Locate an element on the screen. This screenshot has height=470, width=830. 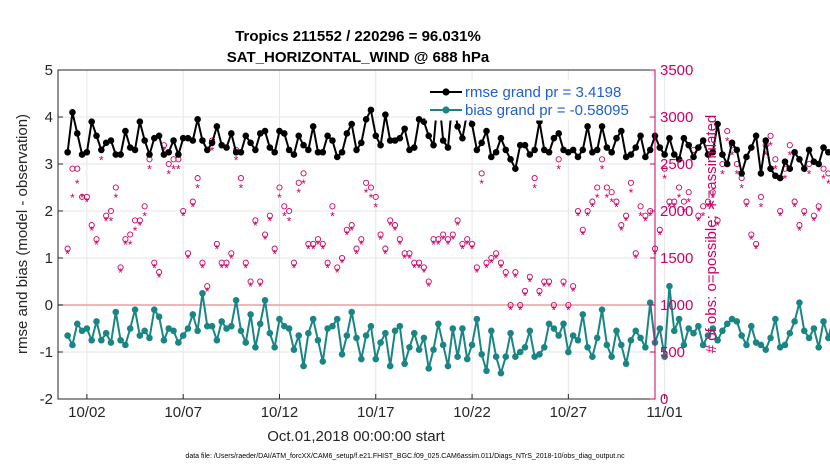
y2-tick-label: 2000 is located at coordinates (676, 211).